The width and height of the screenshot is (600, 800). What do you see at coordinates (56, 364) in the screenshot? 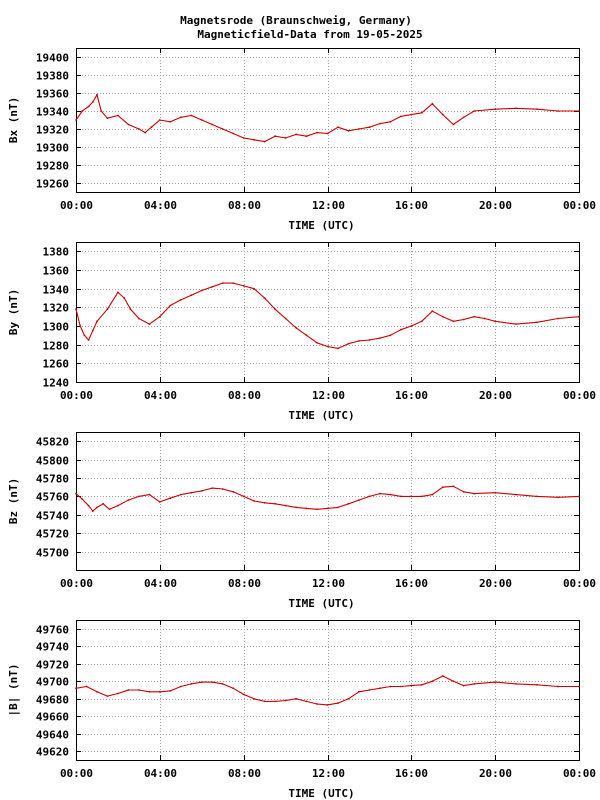
I see `y-tick-label: 1260` at bounding box center [56, 364].